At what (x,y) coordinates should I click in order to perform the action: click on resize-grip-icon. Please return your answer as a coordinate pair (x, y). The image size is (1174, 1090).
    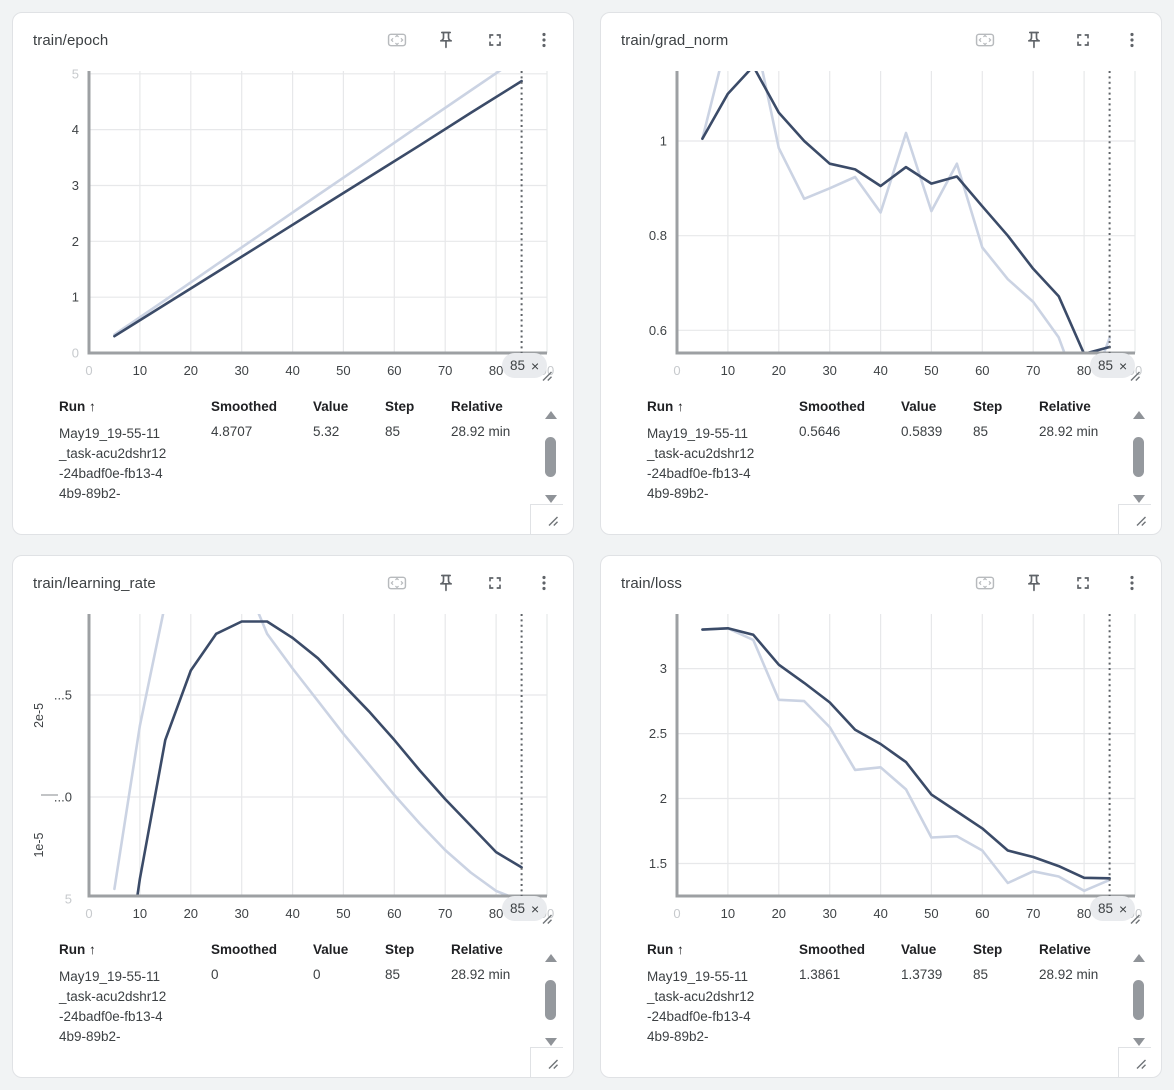
    Looking at the image, I should click on (547, 376).